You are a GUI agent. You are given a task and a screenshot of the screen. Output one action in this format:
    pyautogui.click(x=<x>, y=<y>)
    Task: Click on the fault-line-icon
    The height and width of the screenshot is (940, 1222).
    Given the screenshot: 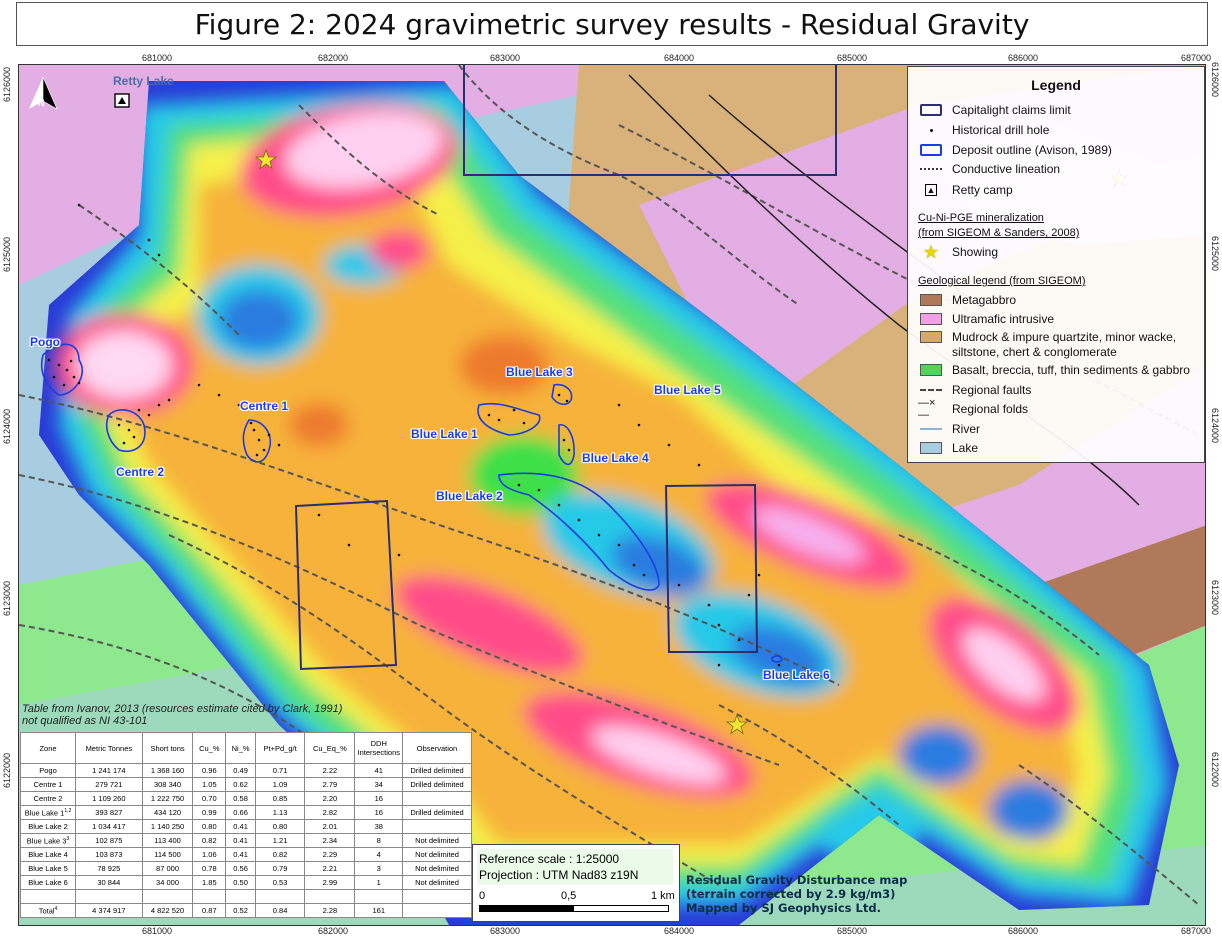 What is the action you would take?
    pyautogui.click(x=931, y=390)
    